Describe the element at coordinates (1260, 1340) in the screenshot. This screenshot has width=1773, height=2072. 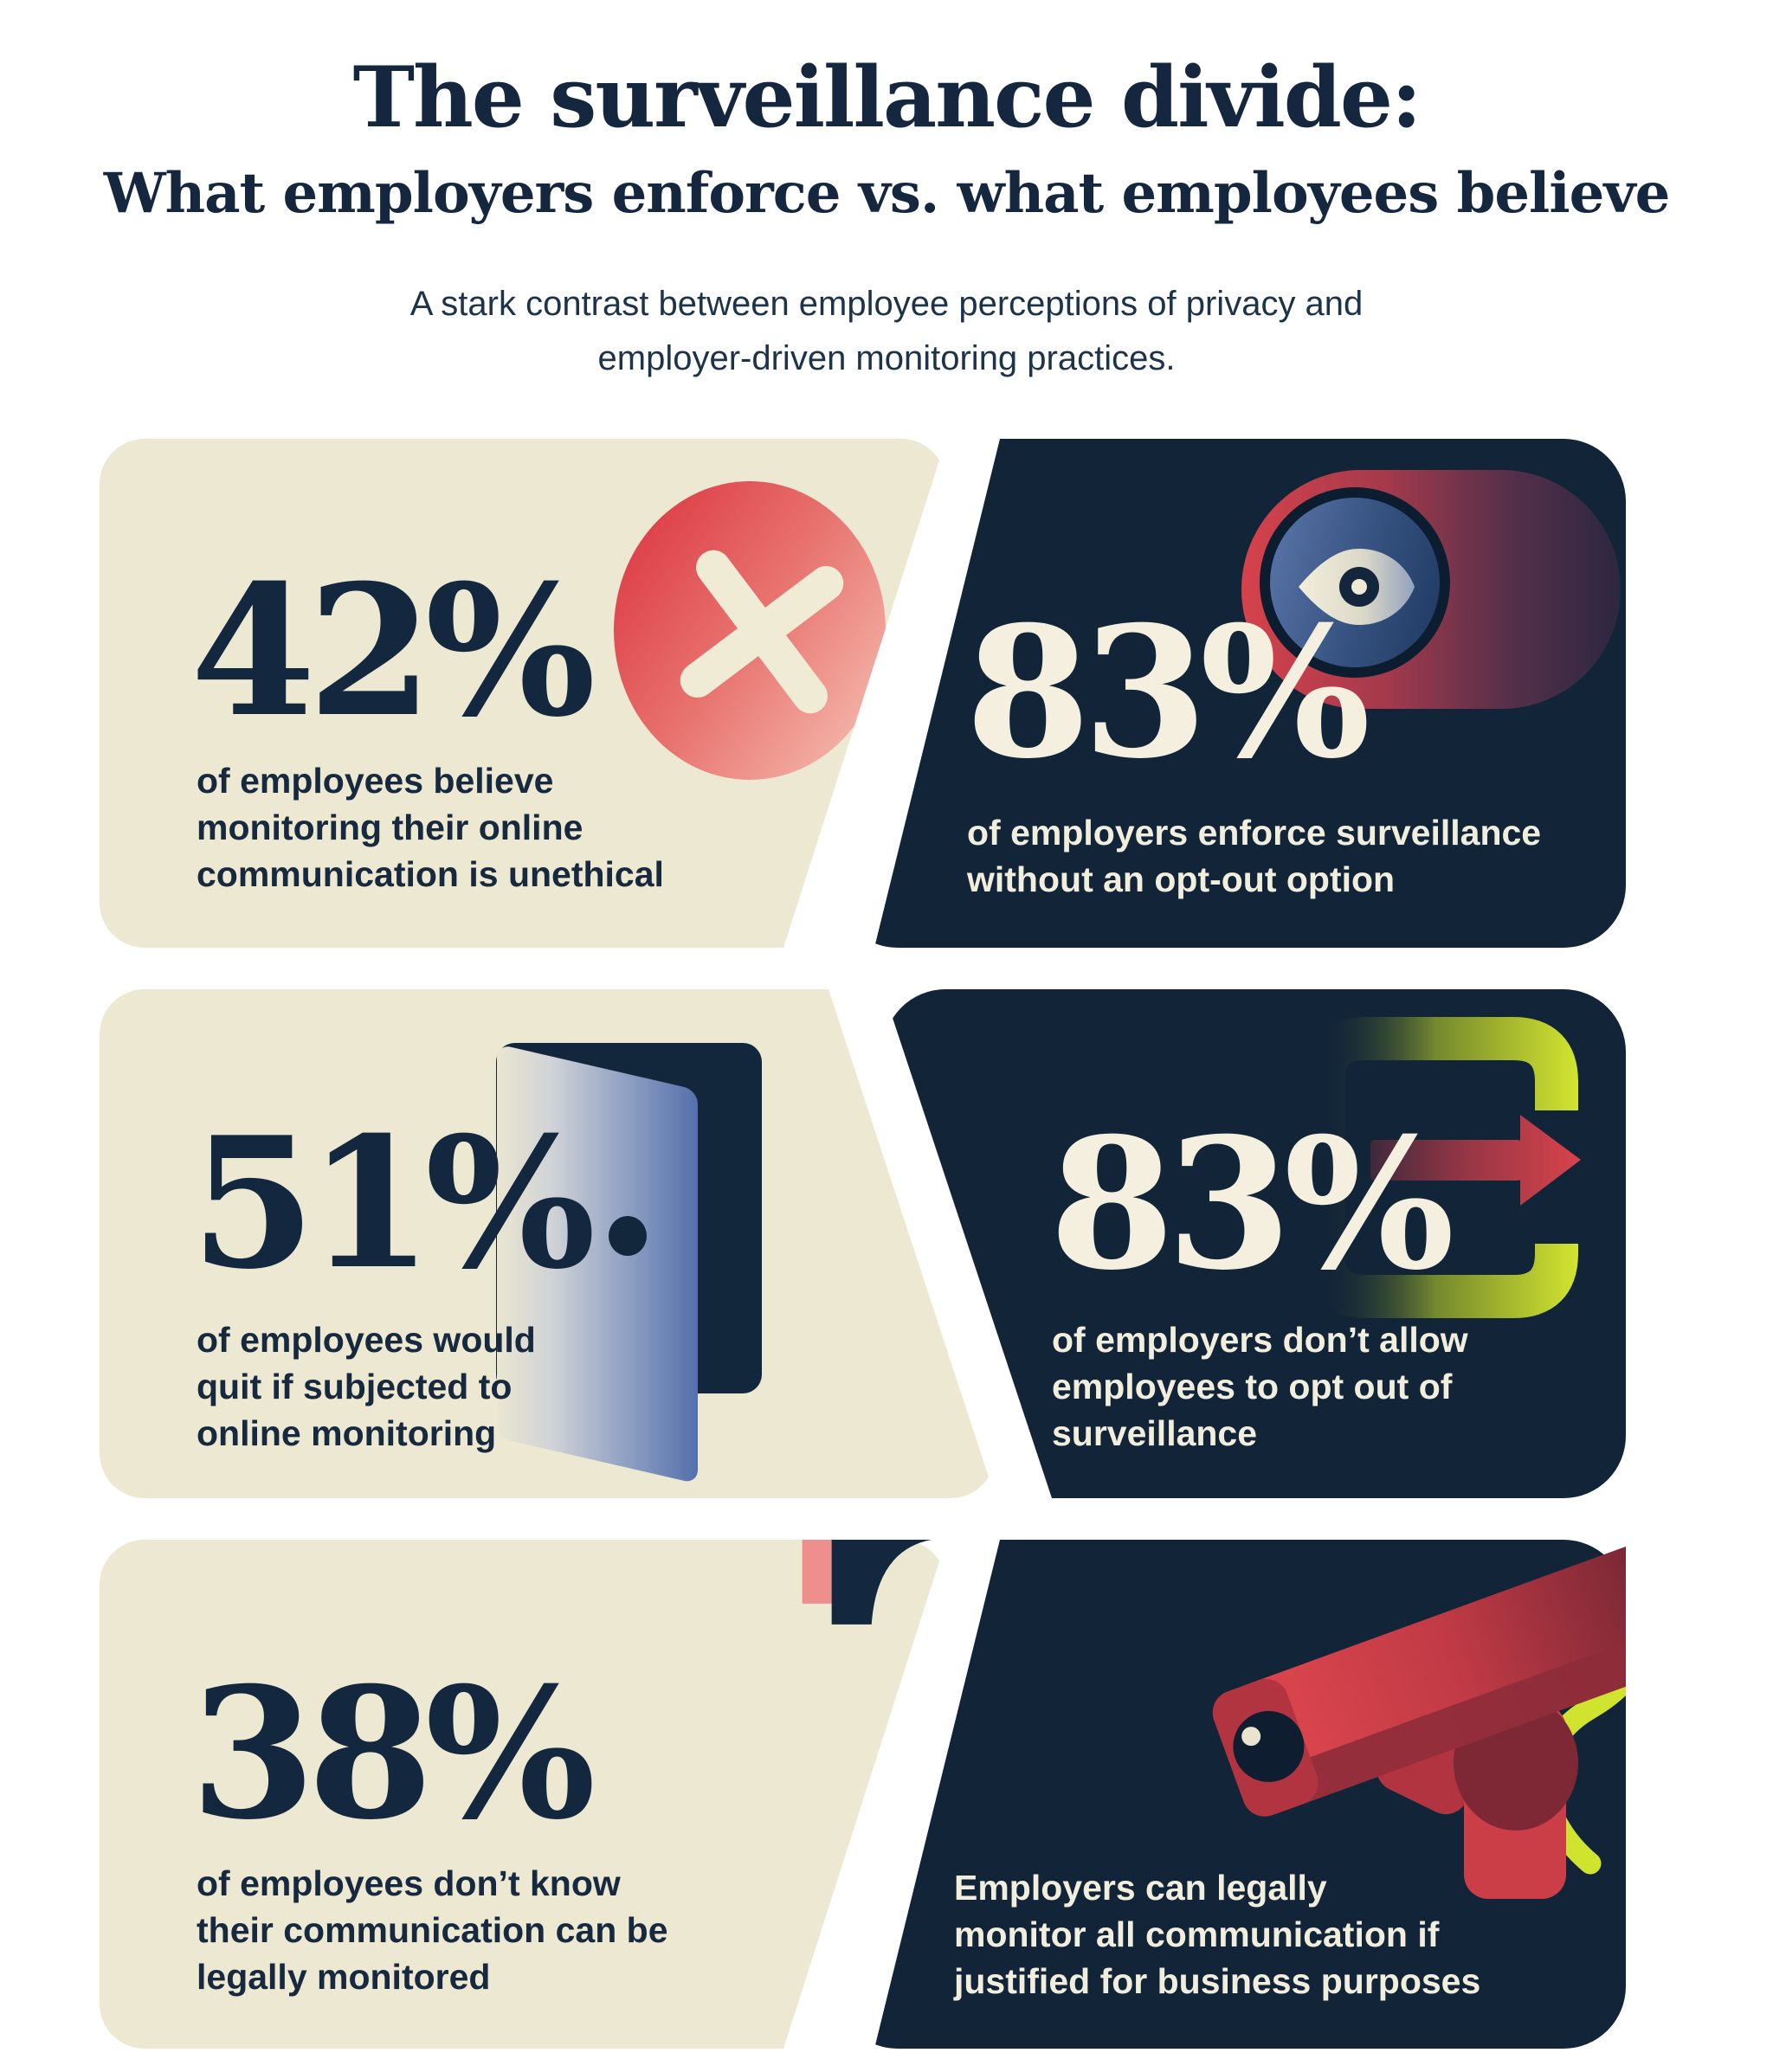
I see `stat-description-line: of employers don’t allow` at that location.